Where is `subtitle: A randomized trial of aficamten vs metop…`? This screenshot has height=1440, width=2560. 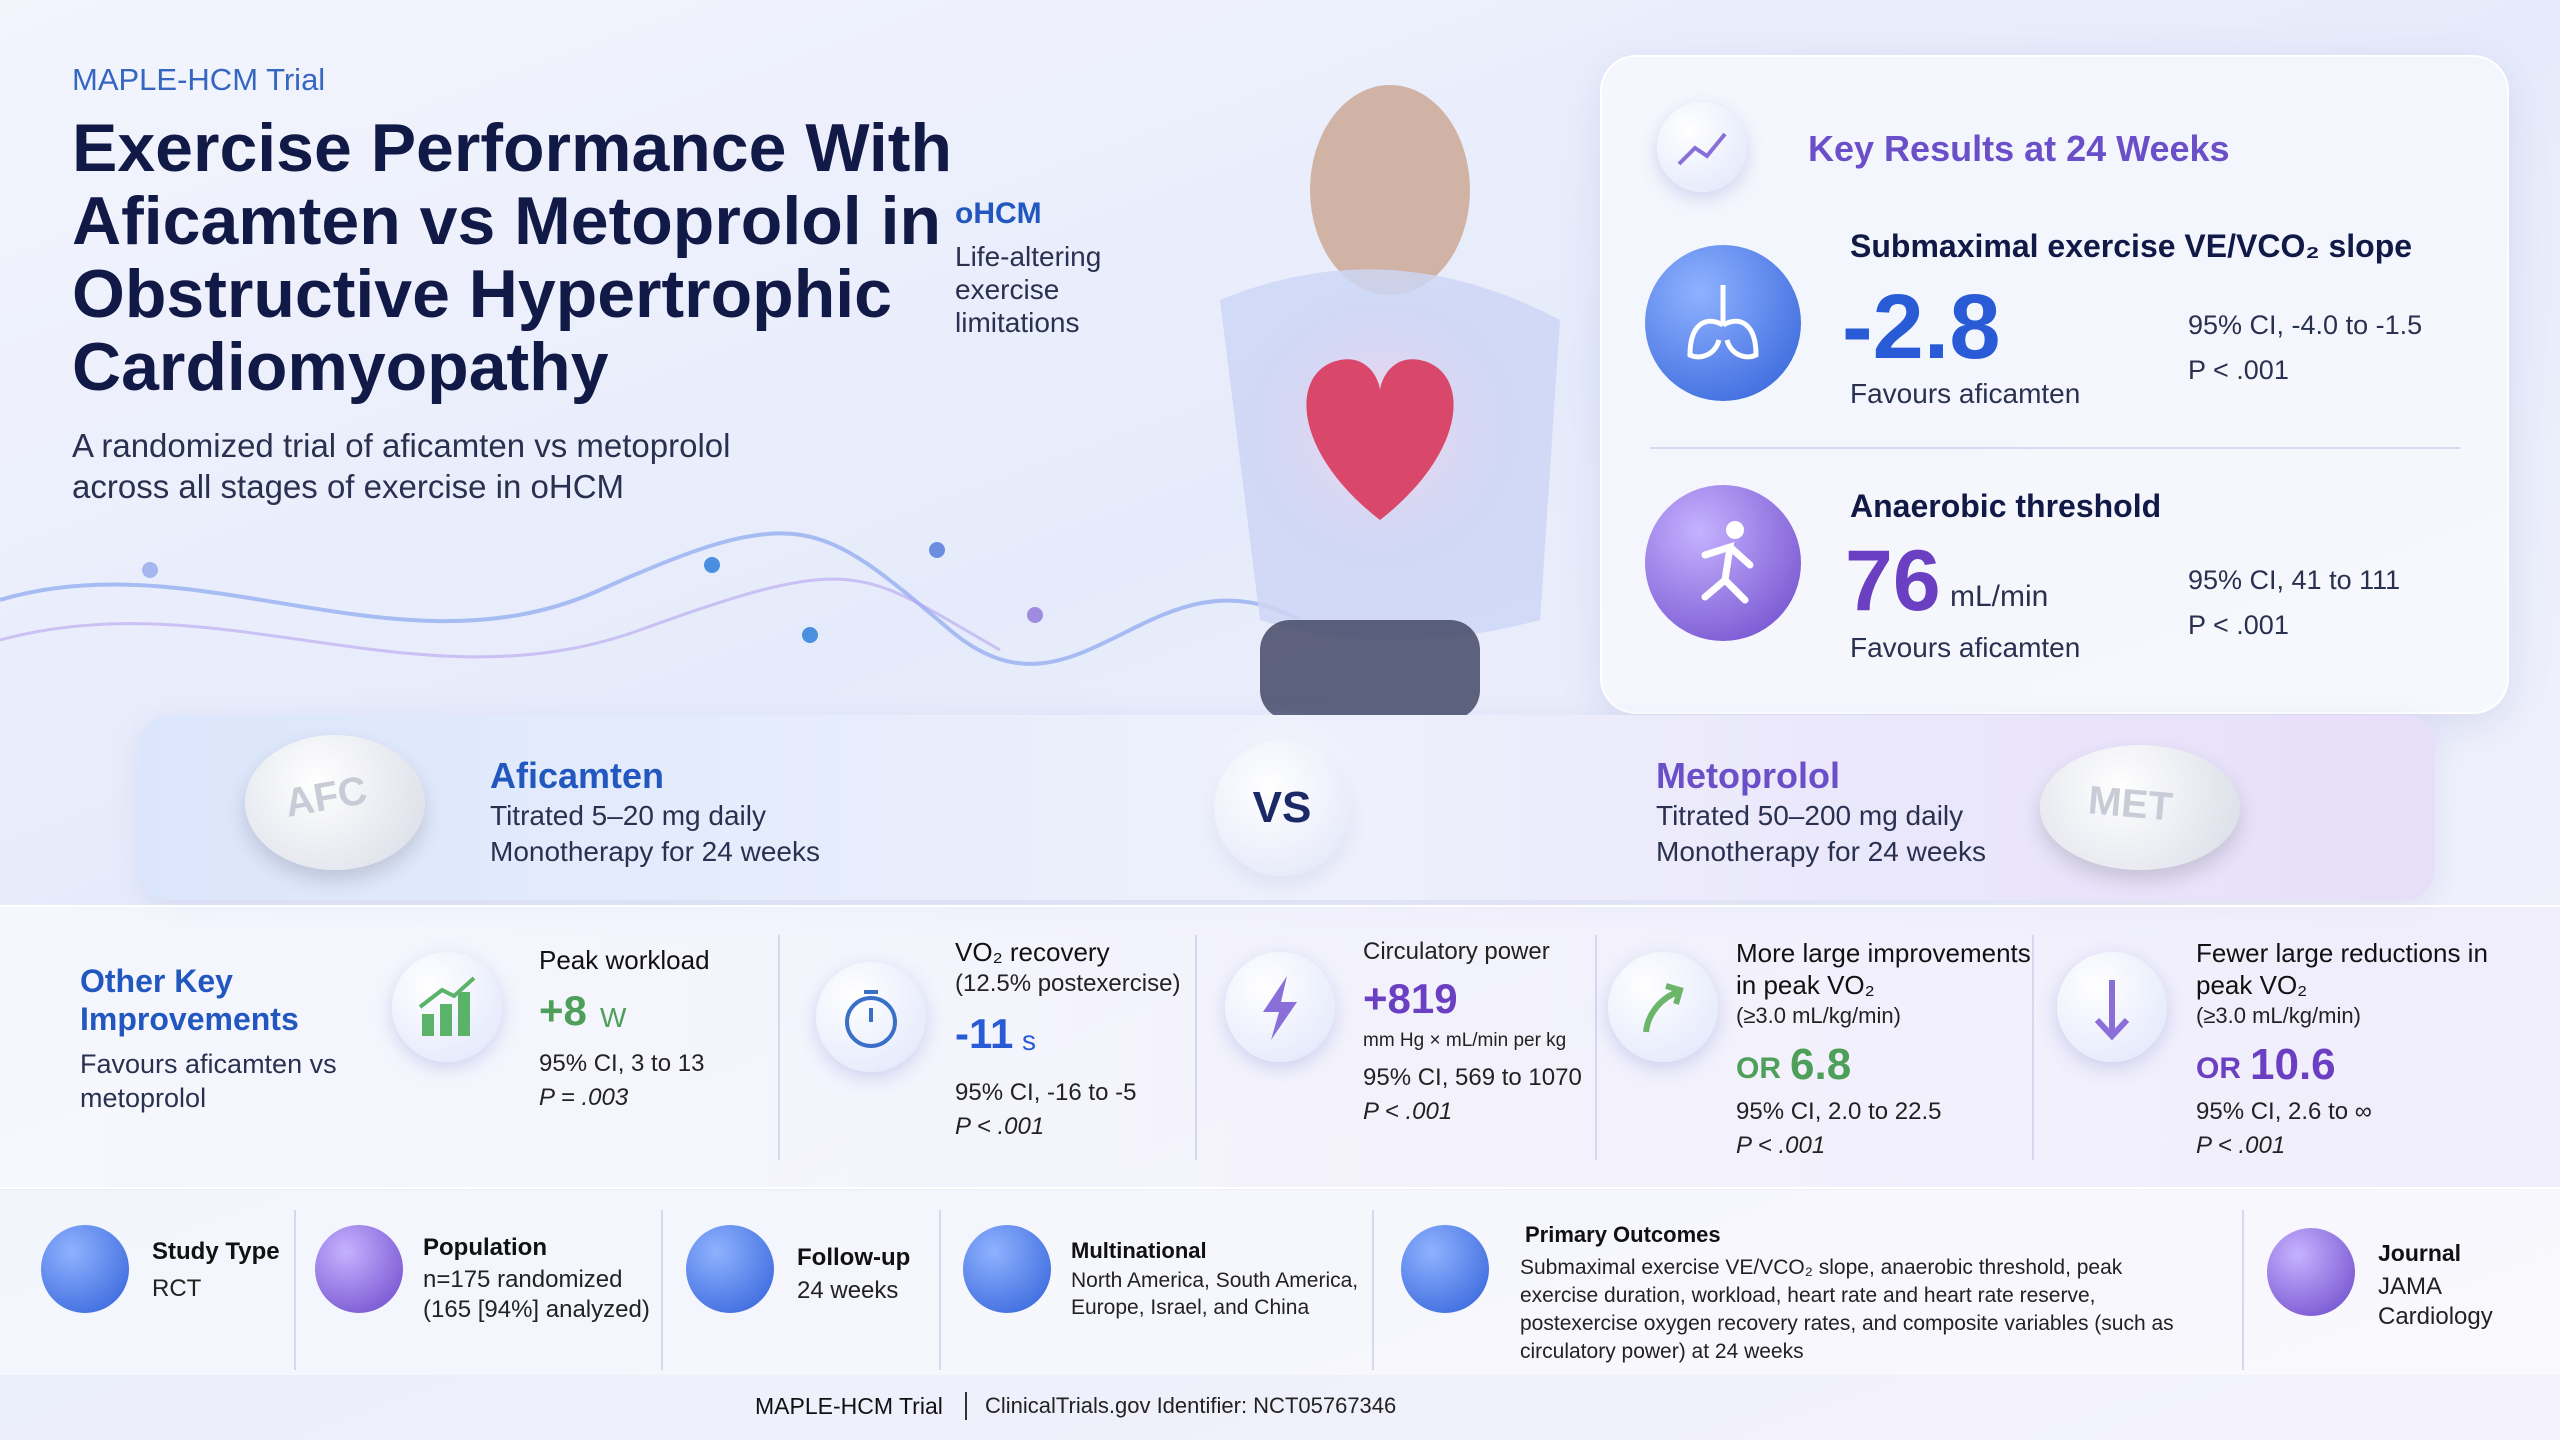 subtitle: A randomized trial of aficamten vs metop… is located at coordinates (401, 466).